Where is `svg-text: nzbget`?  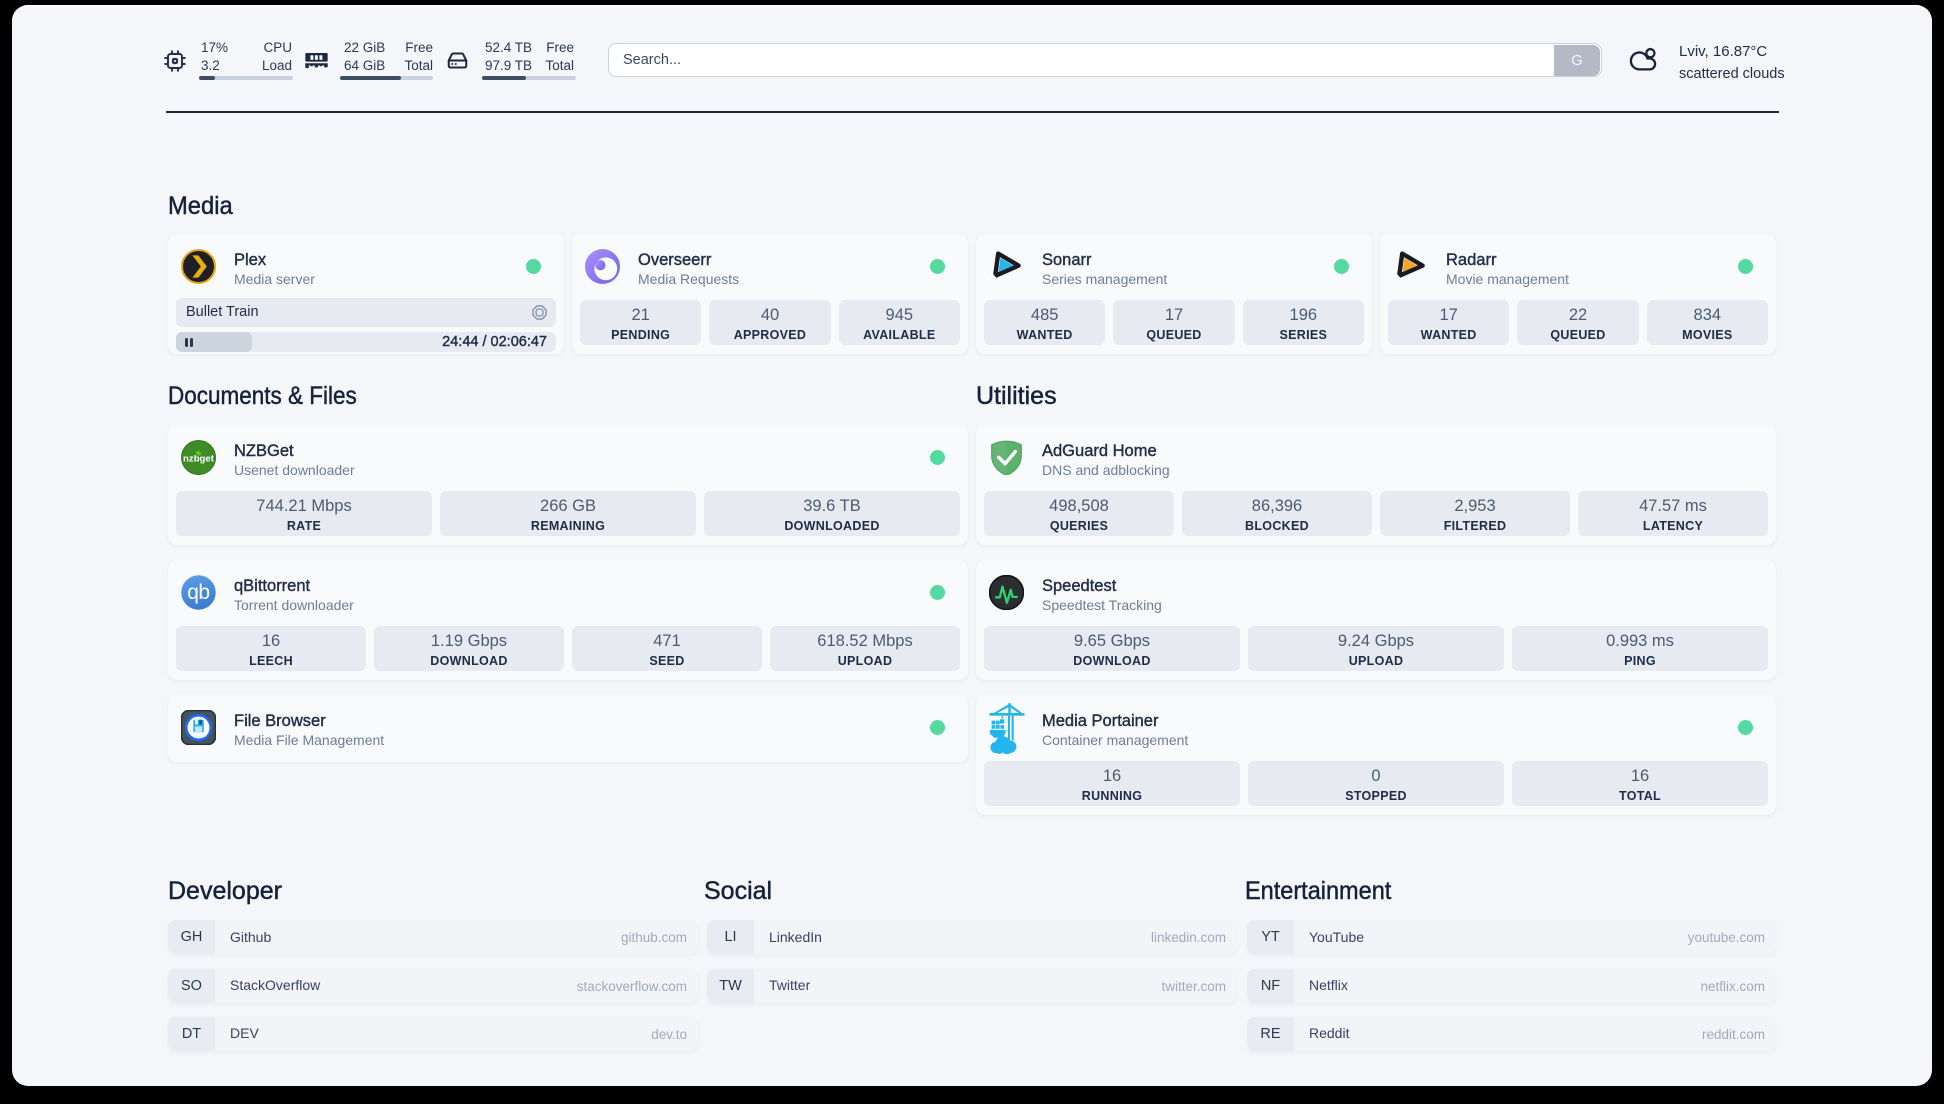
svg-text: nzbget is located at coordinates (199, 459).